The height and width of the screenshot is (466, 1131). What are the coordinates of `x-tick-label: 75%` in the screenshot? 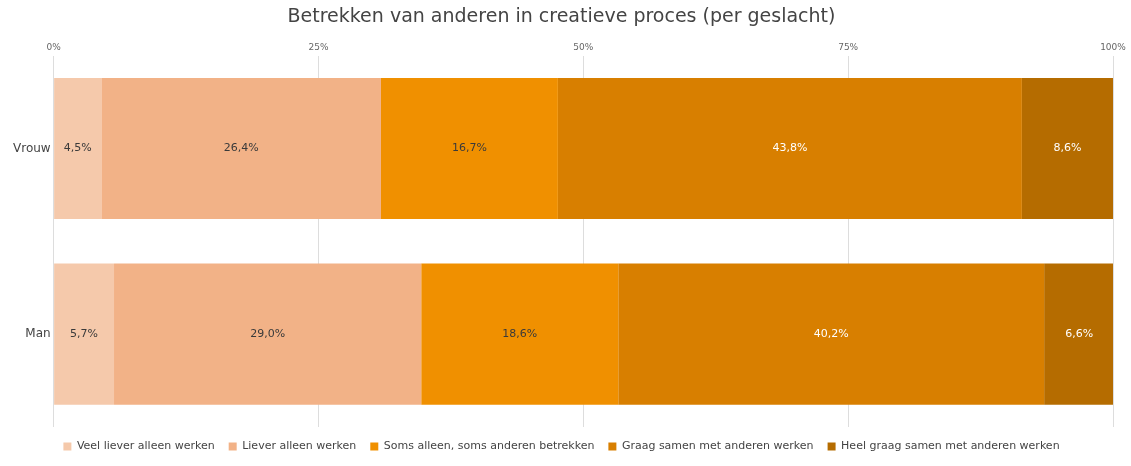 It's located at (848, 46).